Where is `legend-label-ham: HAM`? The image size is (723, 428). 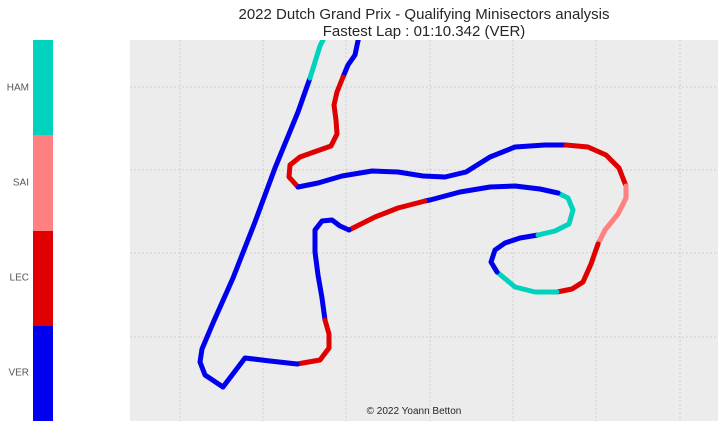 legend-label-ham: HAM is located at coordinates (17, 88).